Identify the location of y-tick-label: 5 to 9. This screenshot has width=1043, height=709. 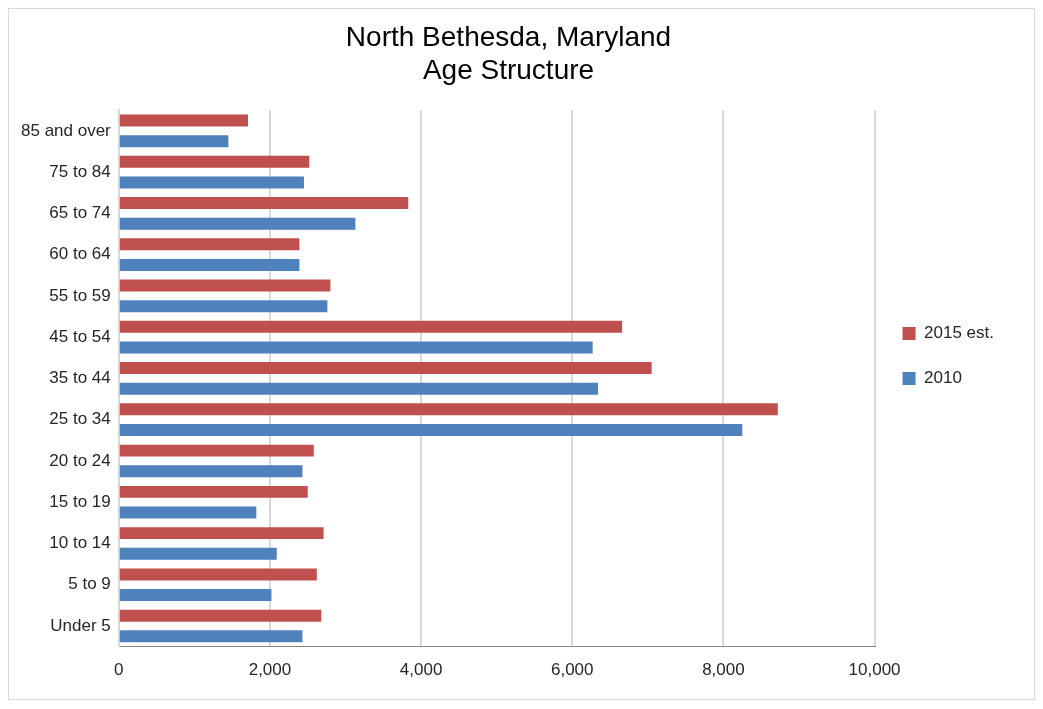
(89, 584).